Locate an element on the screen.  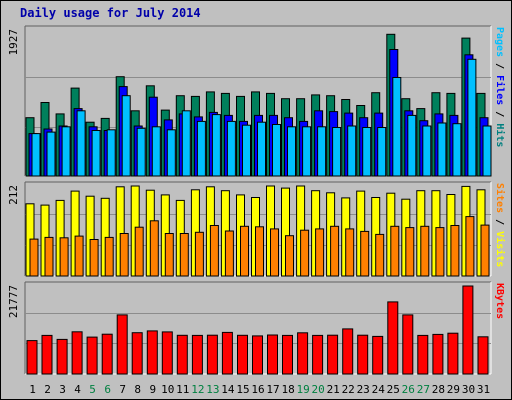
x-tick-label: 23 is located at coordinates (363, 389).